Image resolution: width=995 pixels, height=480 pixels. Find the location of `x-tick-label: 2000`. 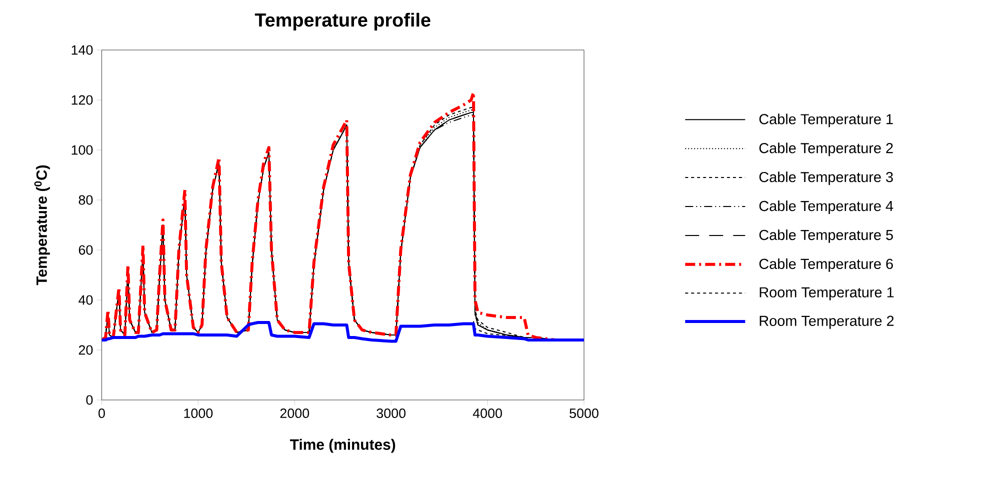

x-tick-label: 2000 is located at coordinates (295, 413).